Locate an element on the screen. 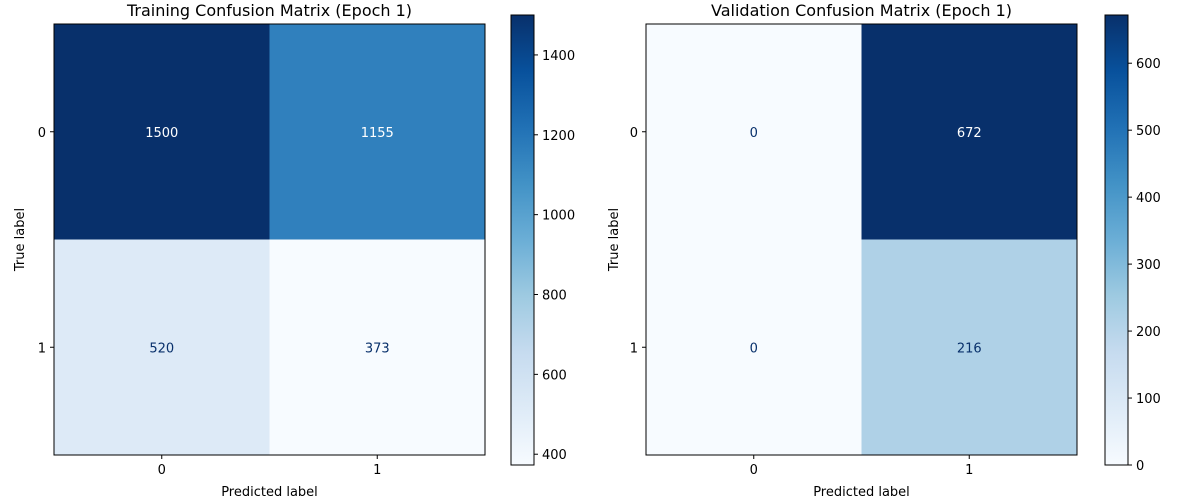 This screenshot has width=1200, height=500. chart-title: Validation Confusion Matrix (Epoch 1) is located at coordinates (861, 10).